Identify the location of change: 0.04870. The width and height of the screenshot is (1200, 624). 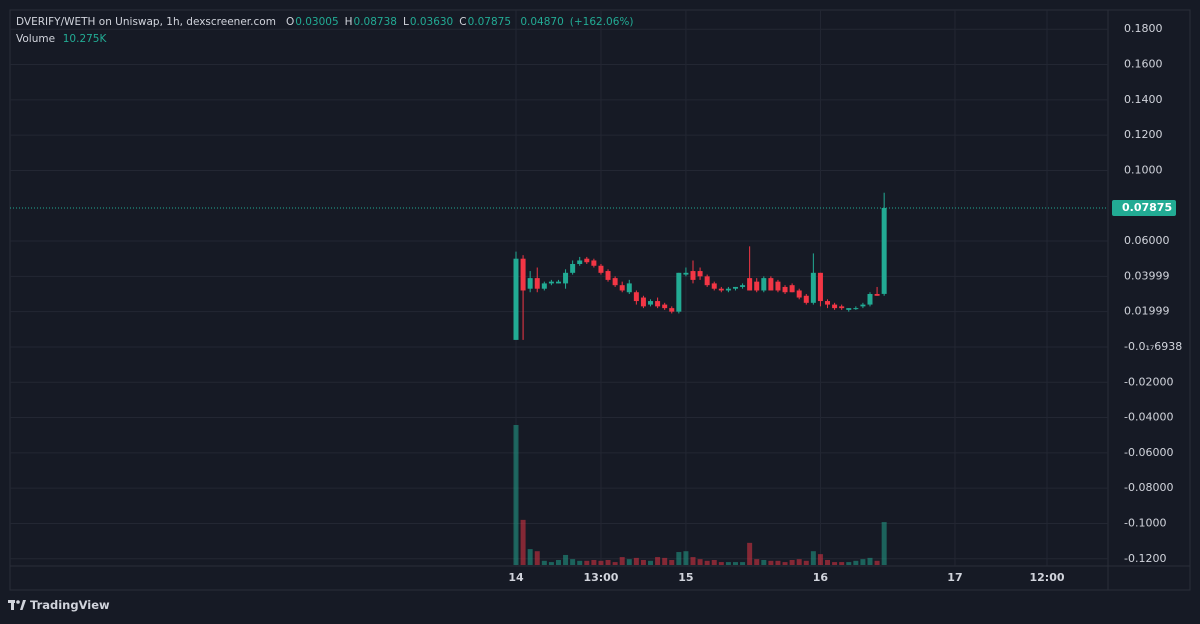
(542, 22).